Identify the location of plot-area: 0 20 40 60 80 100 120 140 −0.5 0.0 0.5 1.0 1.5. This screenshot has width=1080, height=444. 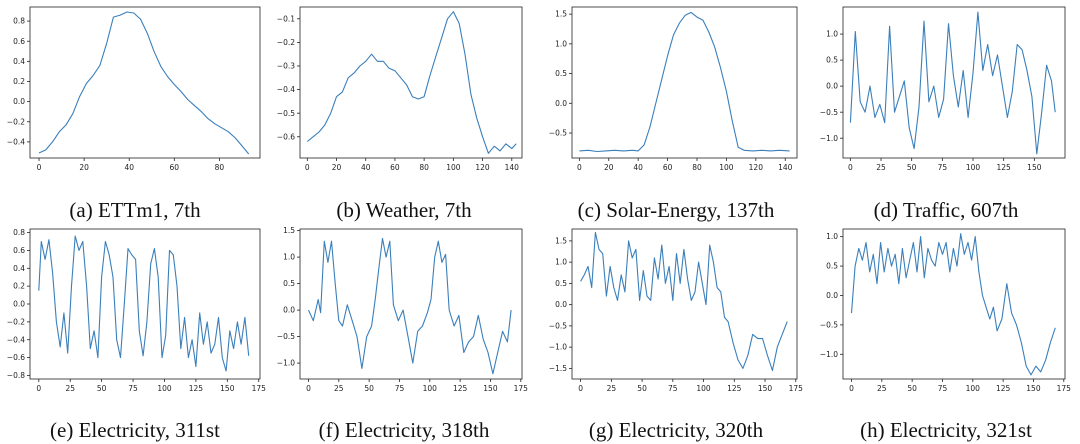
(673, 89).